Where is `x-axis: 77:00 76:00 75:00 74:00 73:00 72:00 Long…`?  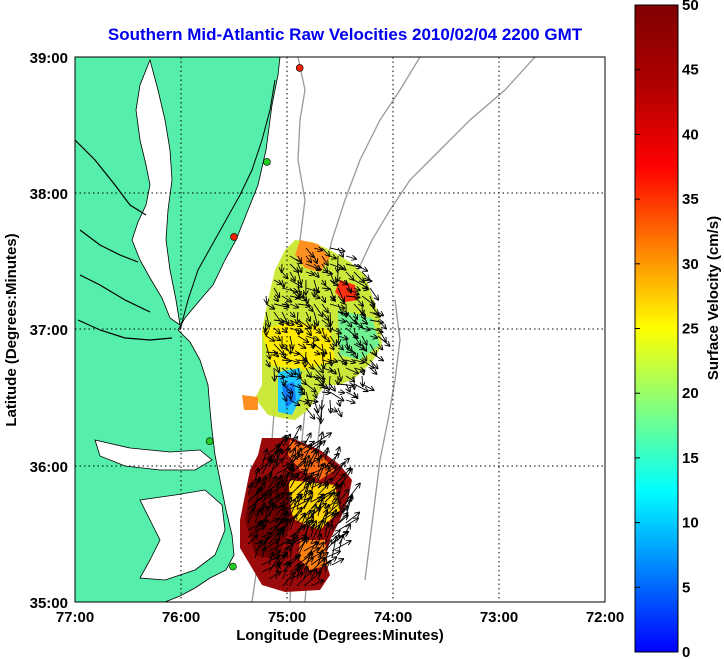
x-axis: 77:00 76:00 75:00 74:00 73:00 72:00 Long… is located at coordinates (340, 626).